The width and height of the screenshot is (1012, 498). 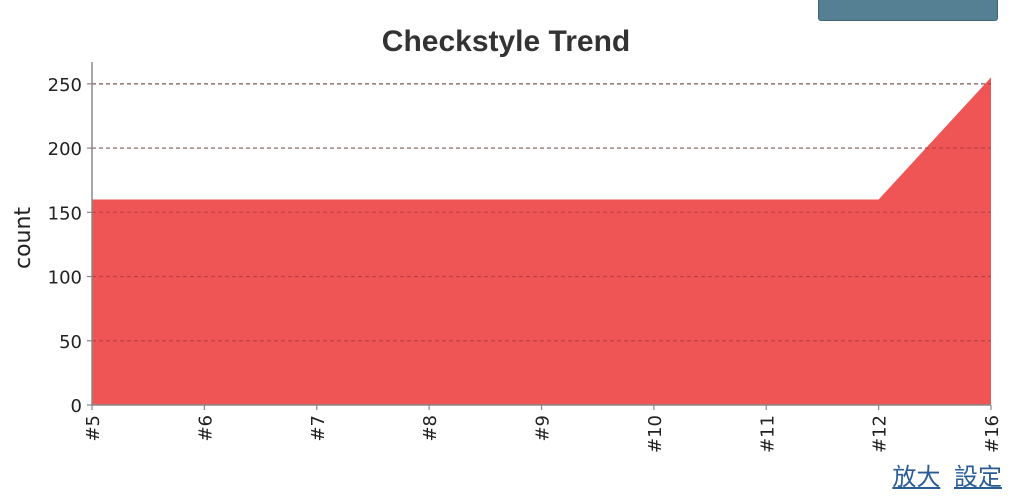 What do you see at coordinates (318, 428) in the screenshot?
I see `x-tick-label-#7: #7` at bounding box center [318, 428].